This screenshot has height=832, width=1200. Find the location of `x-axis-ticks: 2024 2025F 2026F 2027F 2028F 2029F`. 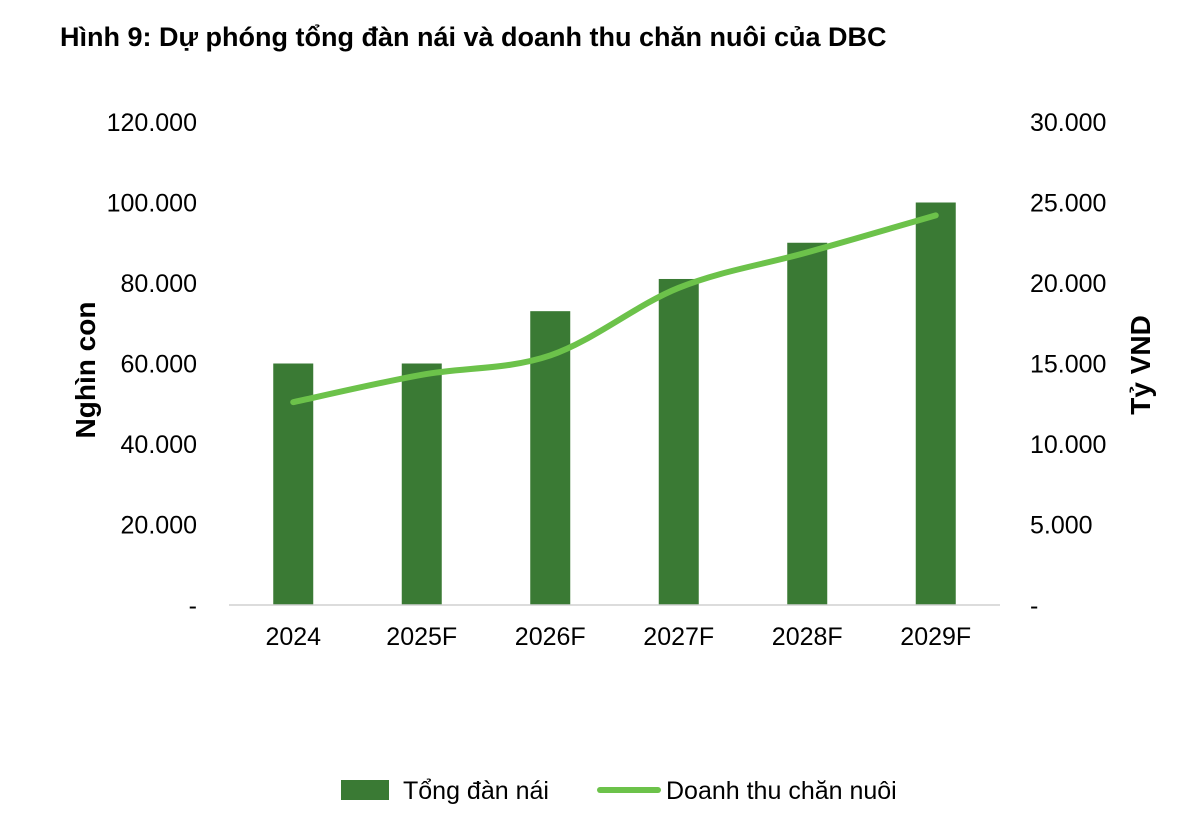

x-axis-ticks: 2024 2025F 2026F 2027F 2028F 2029F is located at coordinates (618, 637).